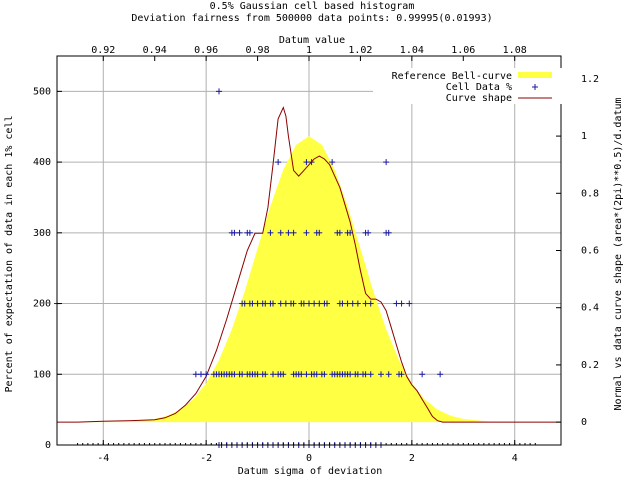 This screenshot has width=640, height=480. Describe the element at coordinates (535, 87) in the screenshot. I see `legend-marker-cell-data` at that location.